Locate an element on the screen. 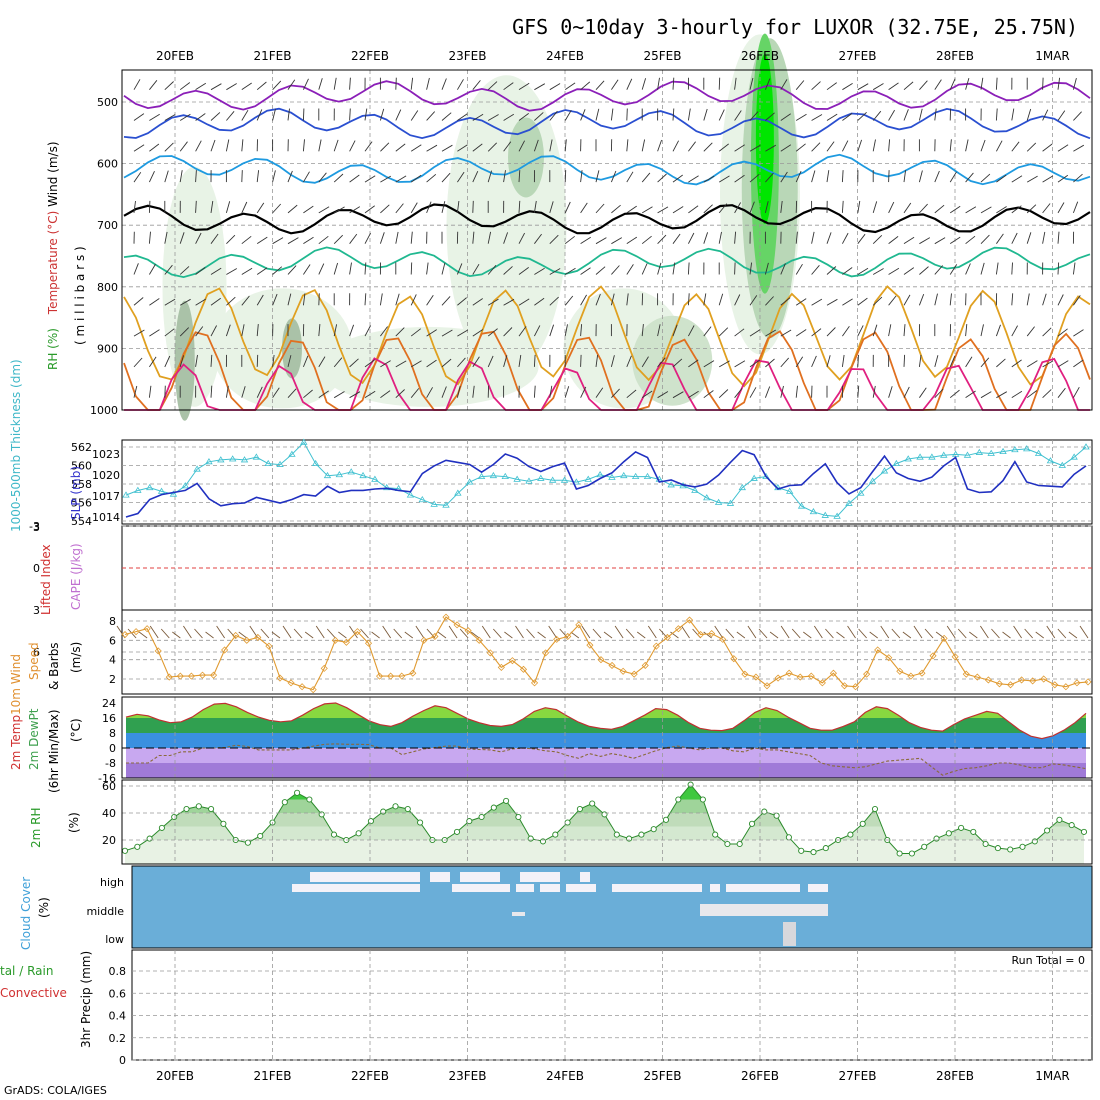  wind-frame is located at coordinates (607, 652).